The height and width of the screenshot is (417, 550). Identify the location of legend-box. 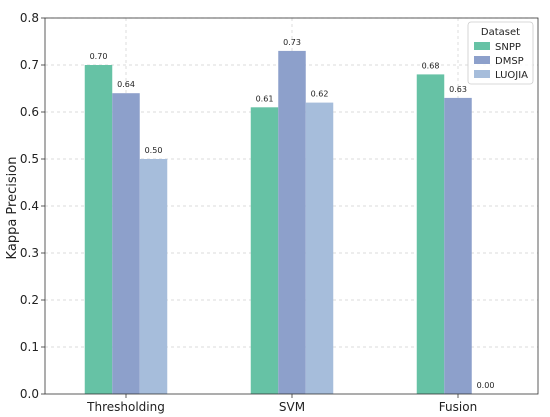
(500, 53).